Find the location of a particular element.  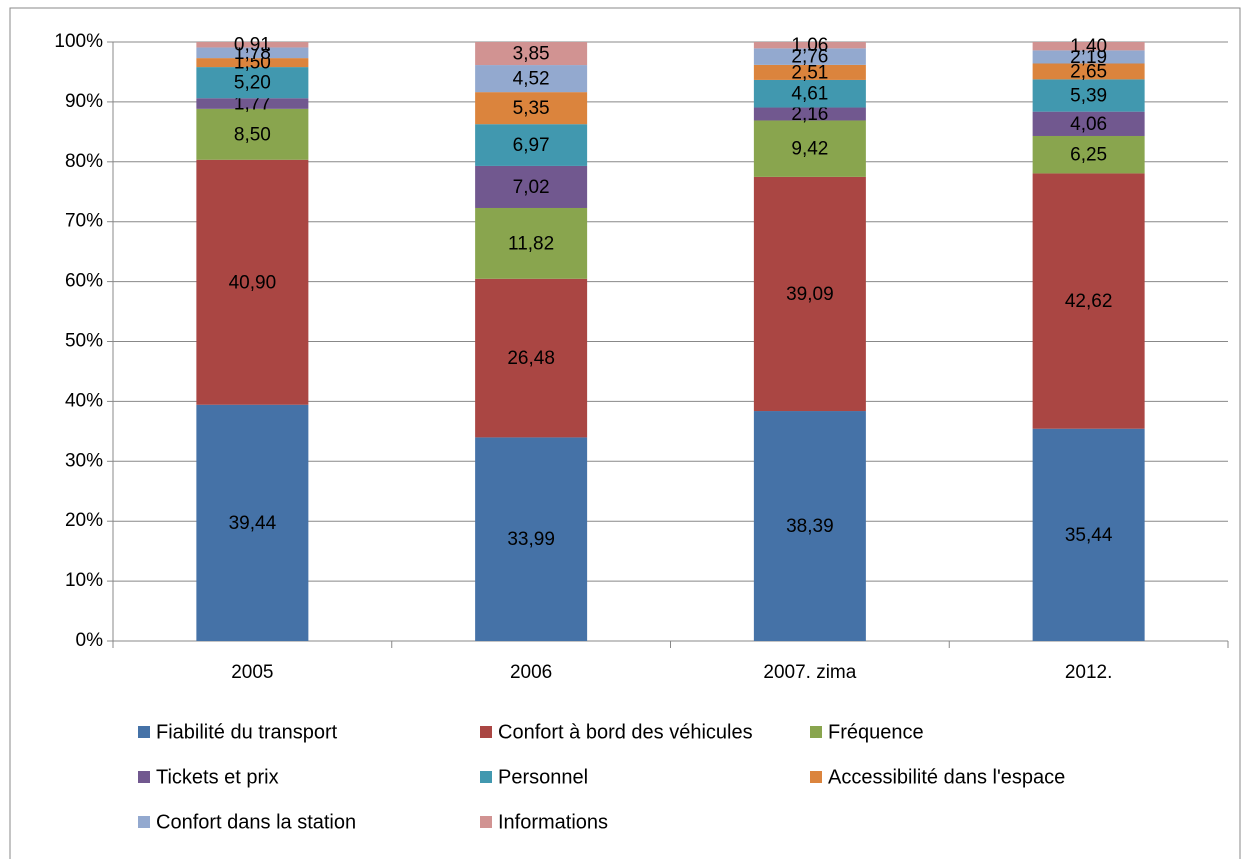

y-tick-label: 0% is located at coordinates (90, 640).